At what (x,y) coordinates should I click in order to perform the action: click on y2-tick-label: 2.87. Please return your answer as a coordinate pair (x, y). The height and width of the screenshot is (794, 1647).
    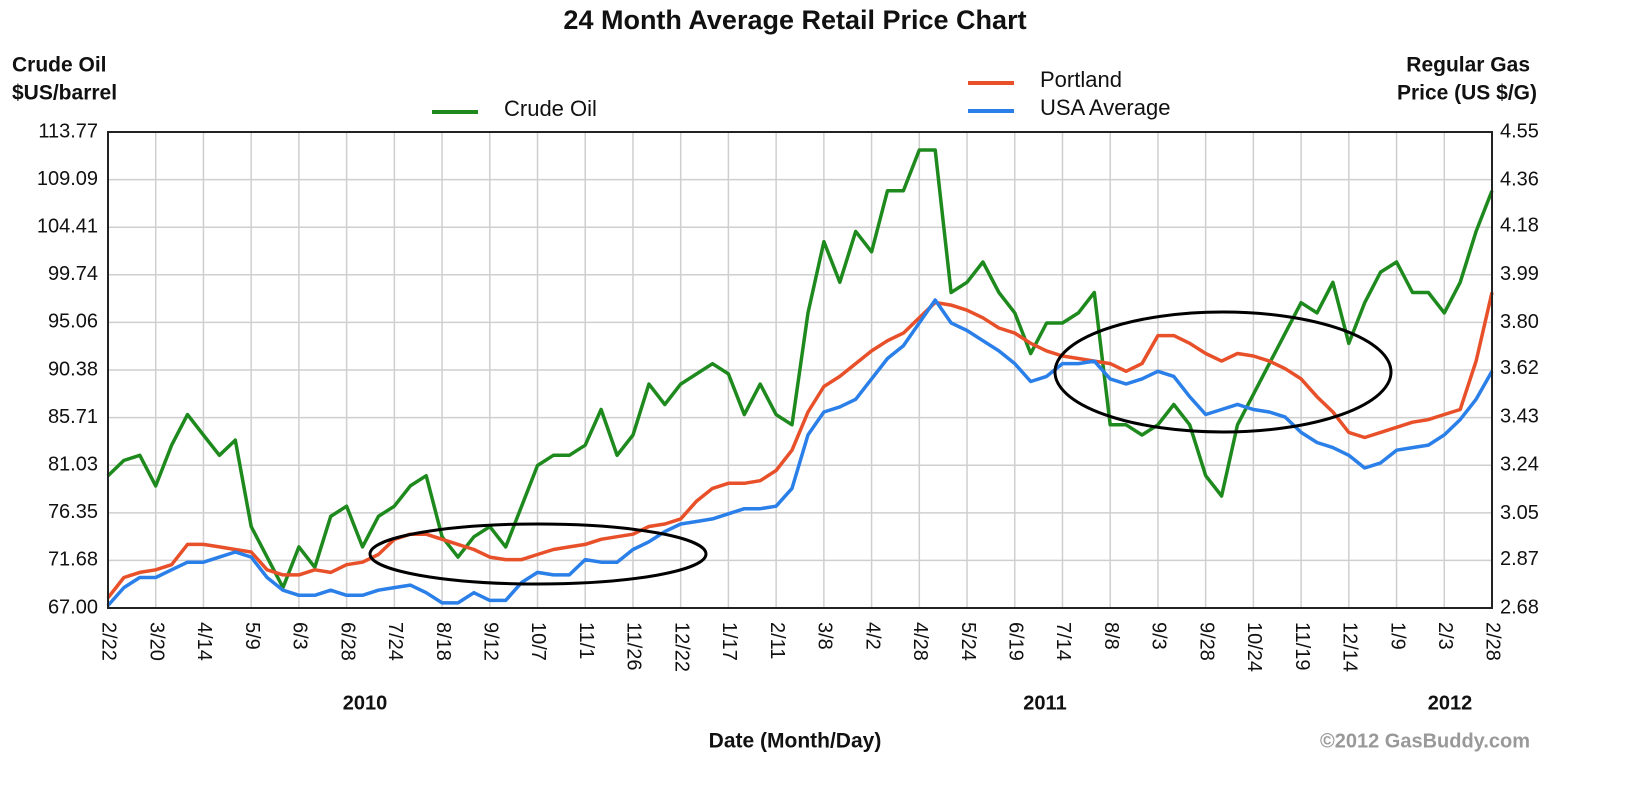
    Looking at the image, I should click on (1519, 559).